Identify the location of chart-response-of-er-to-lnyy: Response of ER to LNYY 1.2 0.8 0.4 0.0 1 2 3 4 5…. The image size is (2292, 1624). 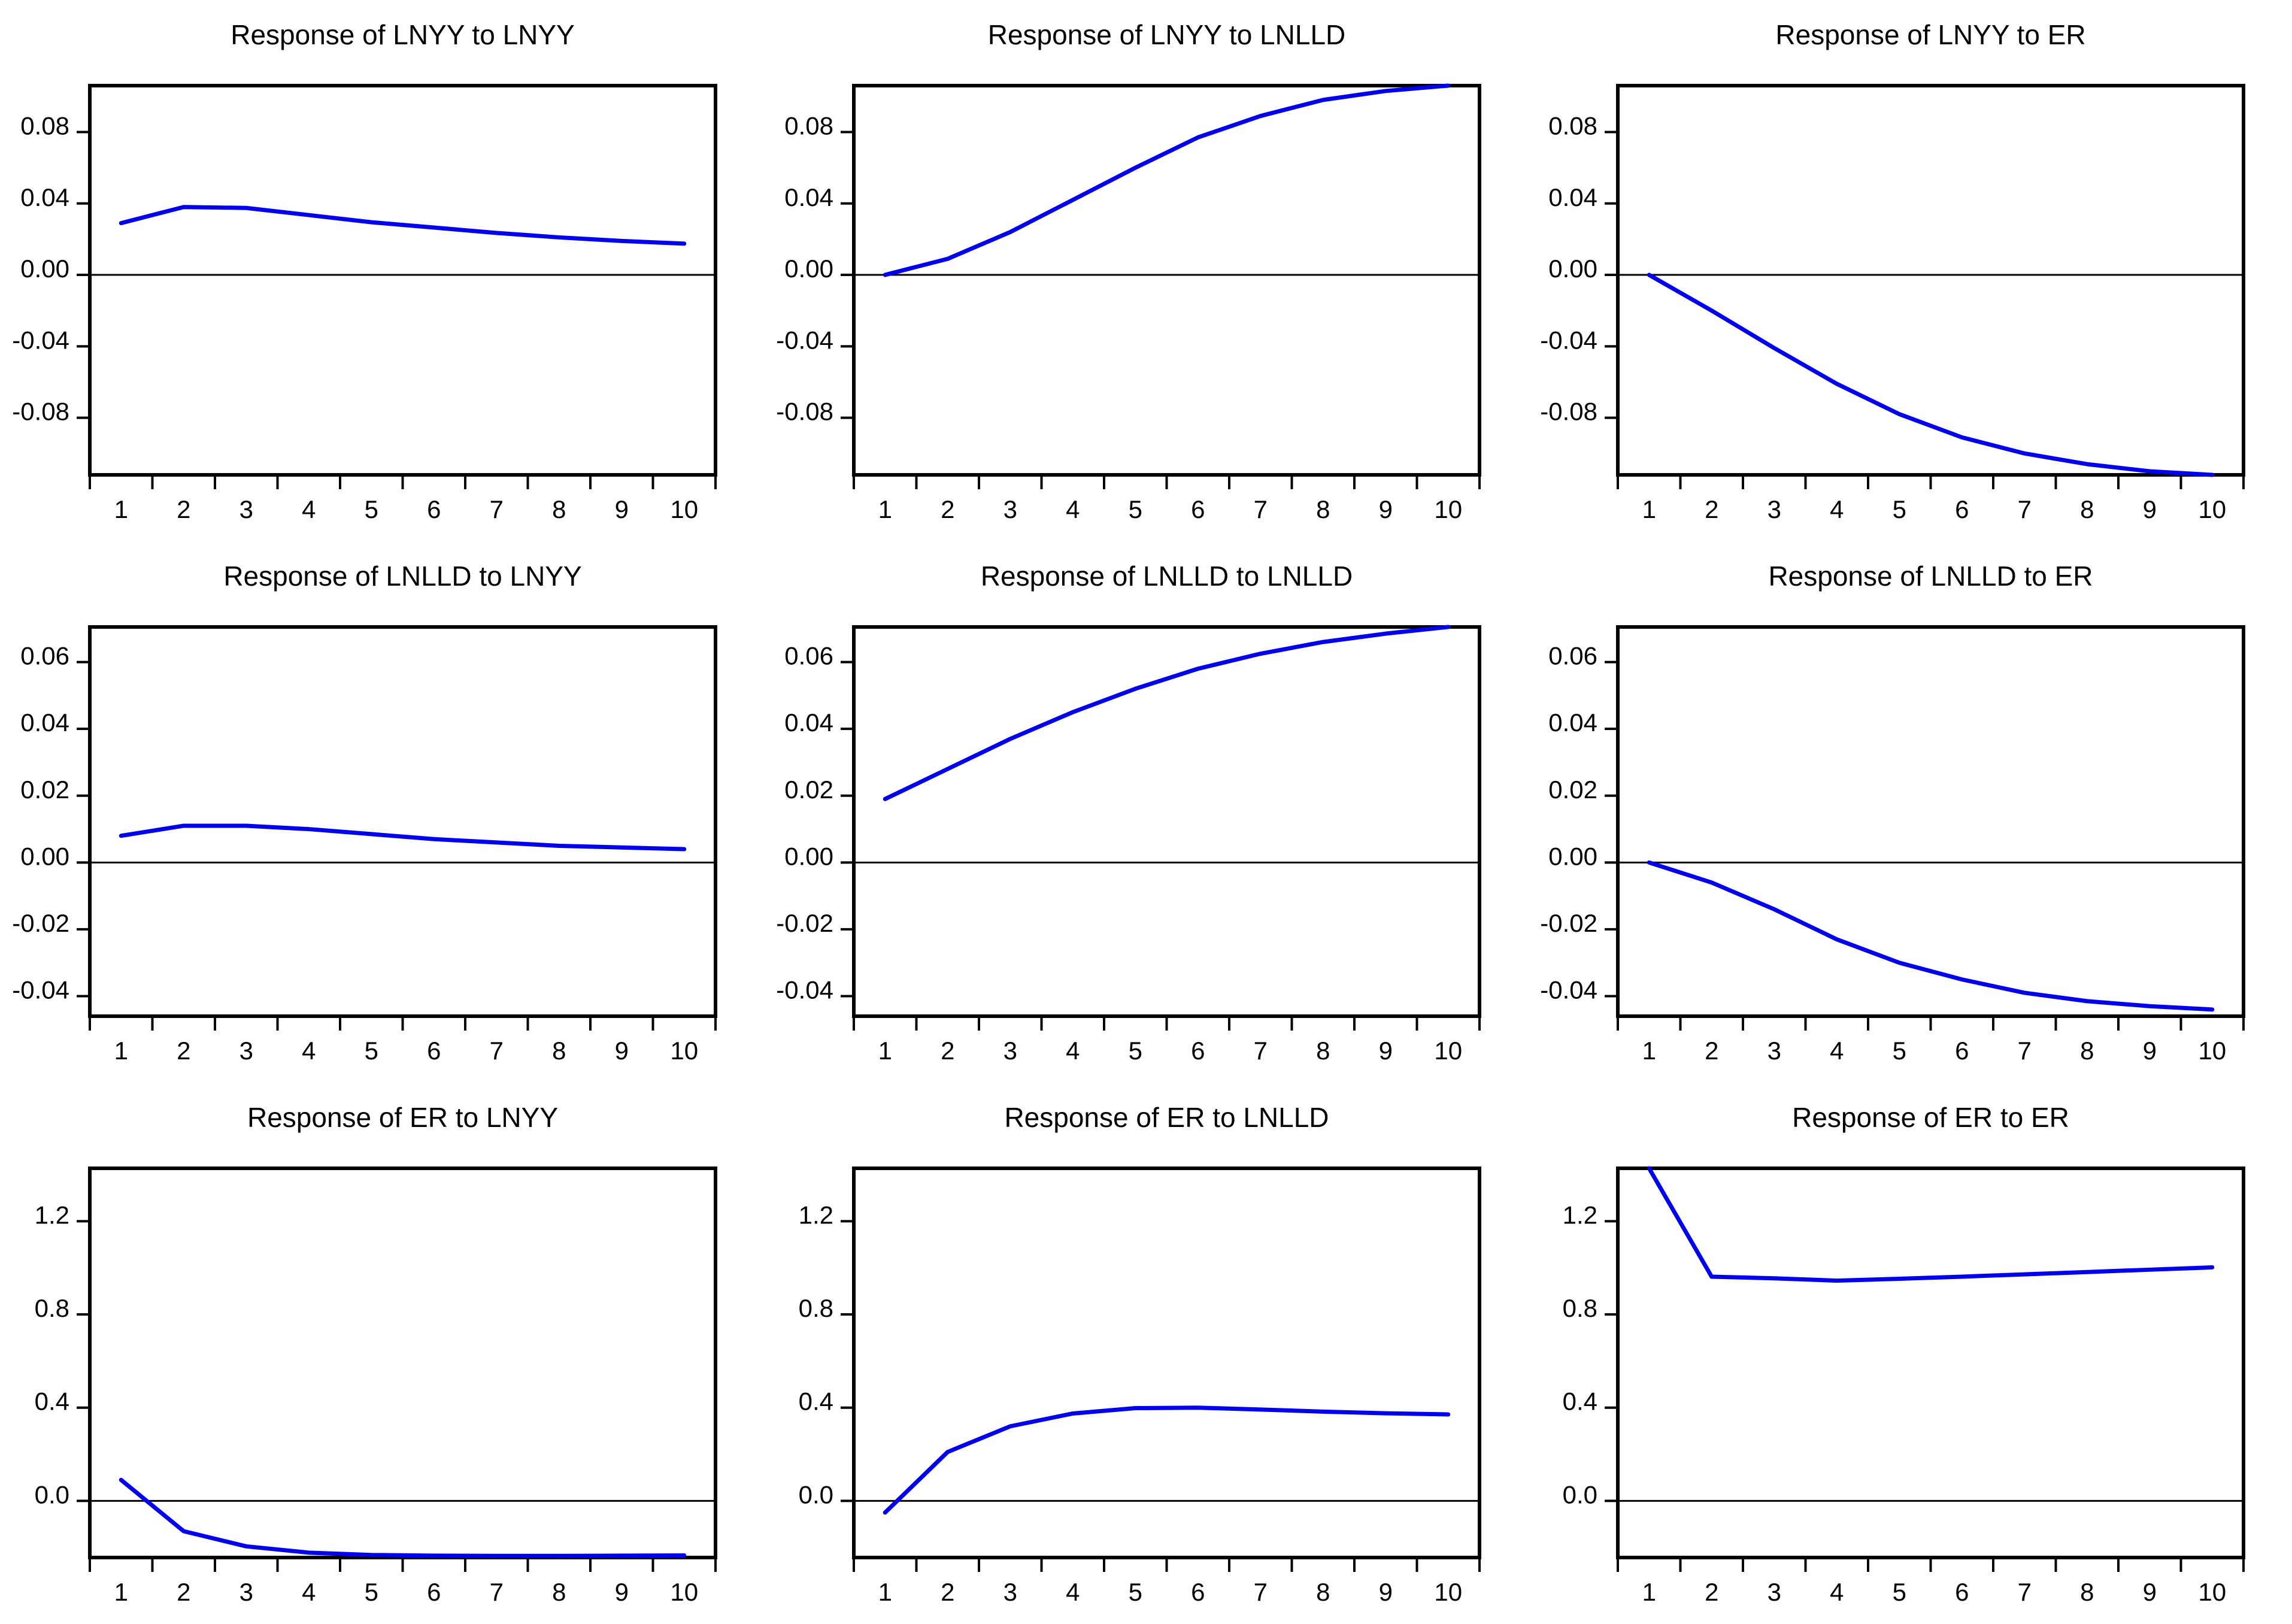
(382, 1353).